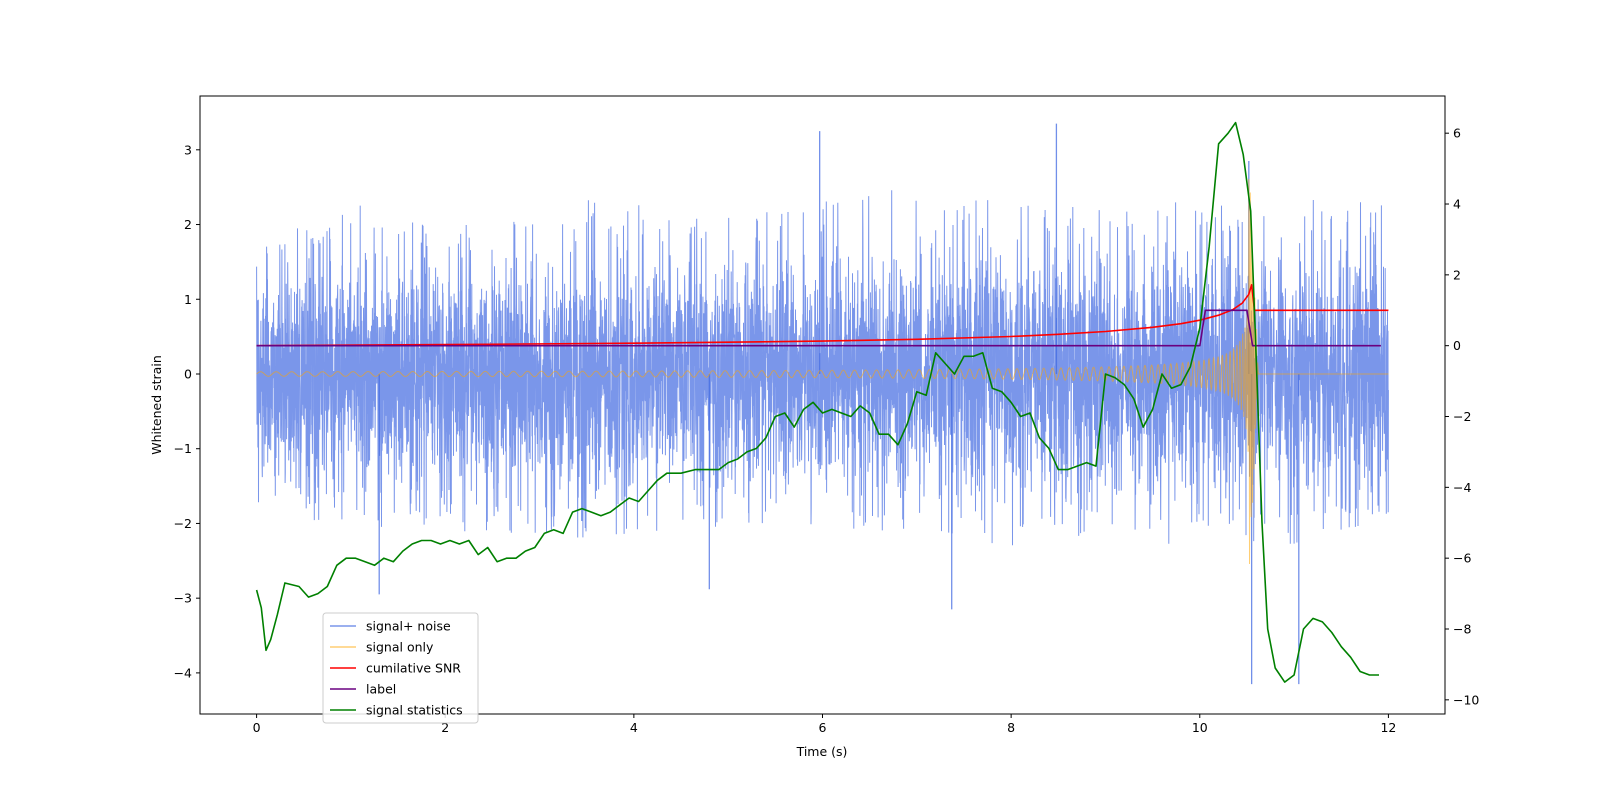  What do you see at coordinates (823, 727) in the screenshot?
I see `x-tick-label: 6` at bounding box center [823, 727].